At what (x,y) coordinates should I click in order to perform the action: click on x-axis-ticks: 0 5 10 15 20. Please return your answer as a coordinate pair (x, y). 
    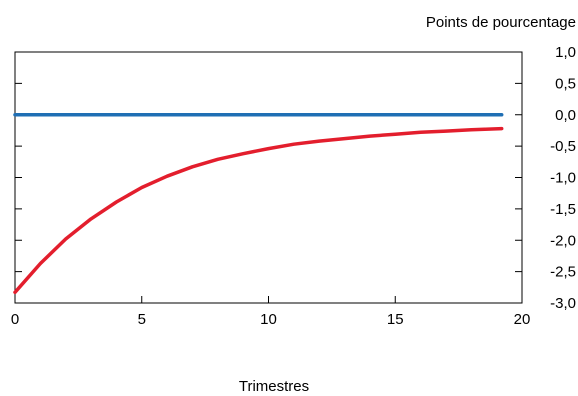
    Looking at the image, I should click on (271, 312).